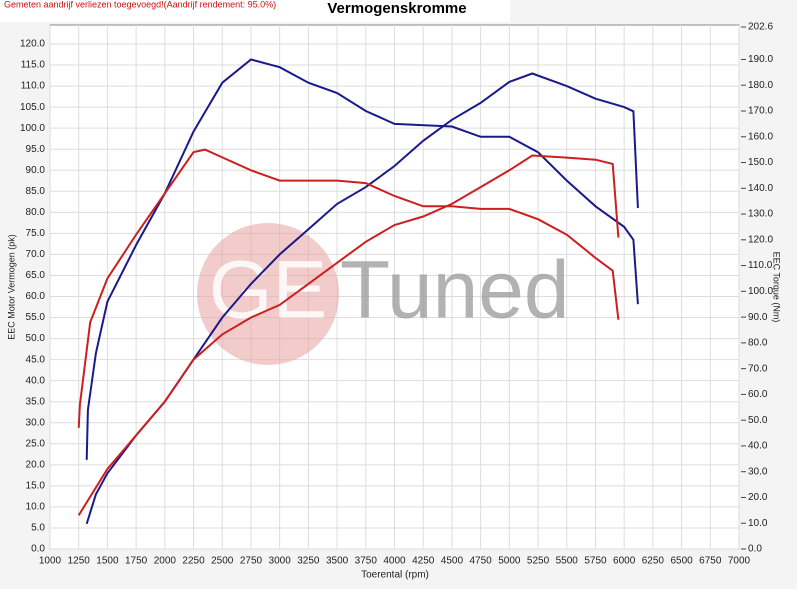 The height and width of the screenshot is (594, 797). Describe the element at coordinates (454, 290) in the screenshot. I see `watermark-right: Tuned` at that location.